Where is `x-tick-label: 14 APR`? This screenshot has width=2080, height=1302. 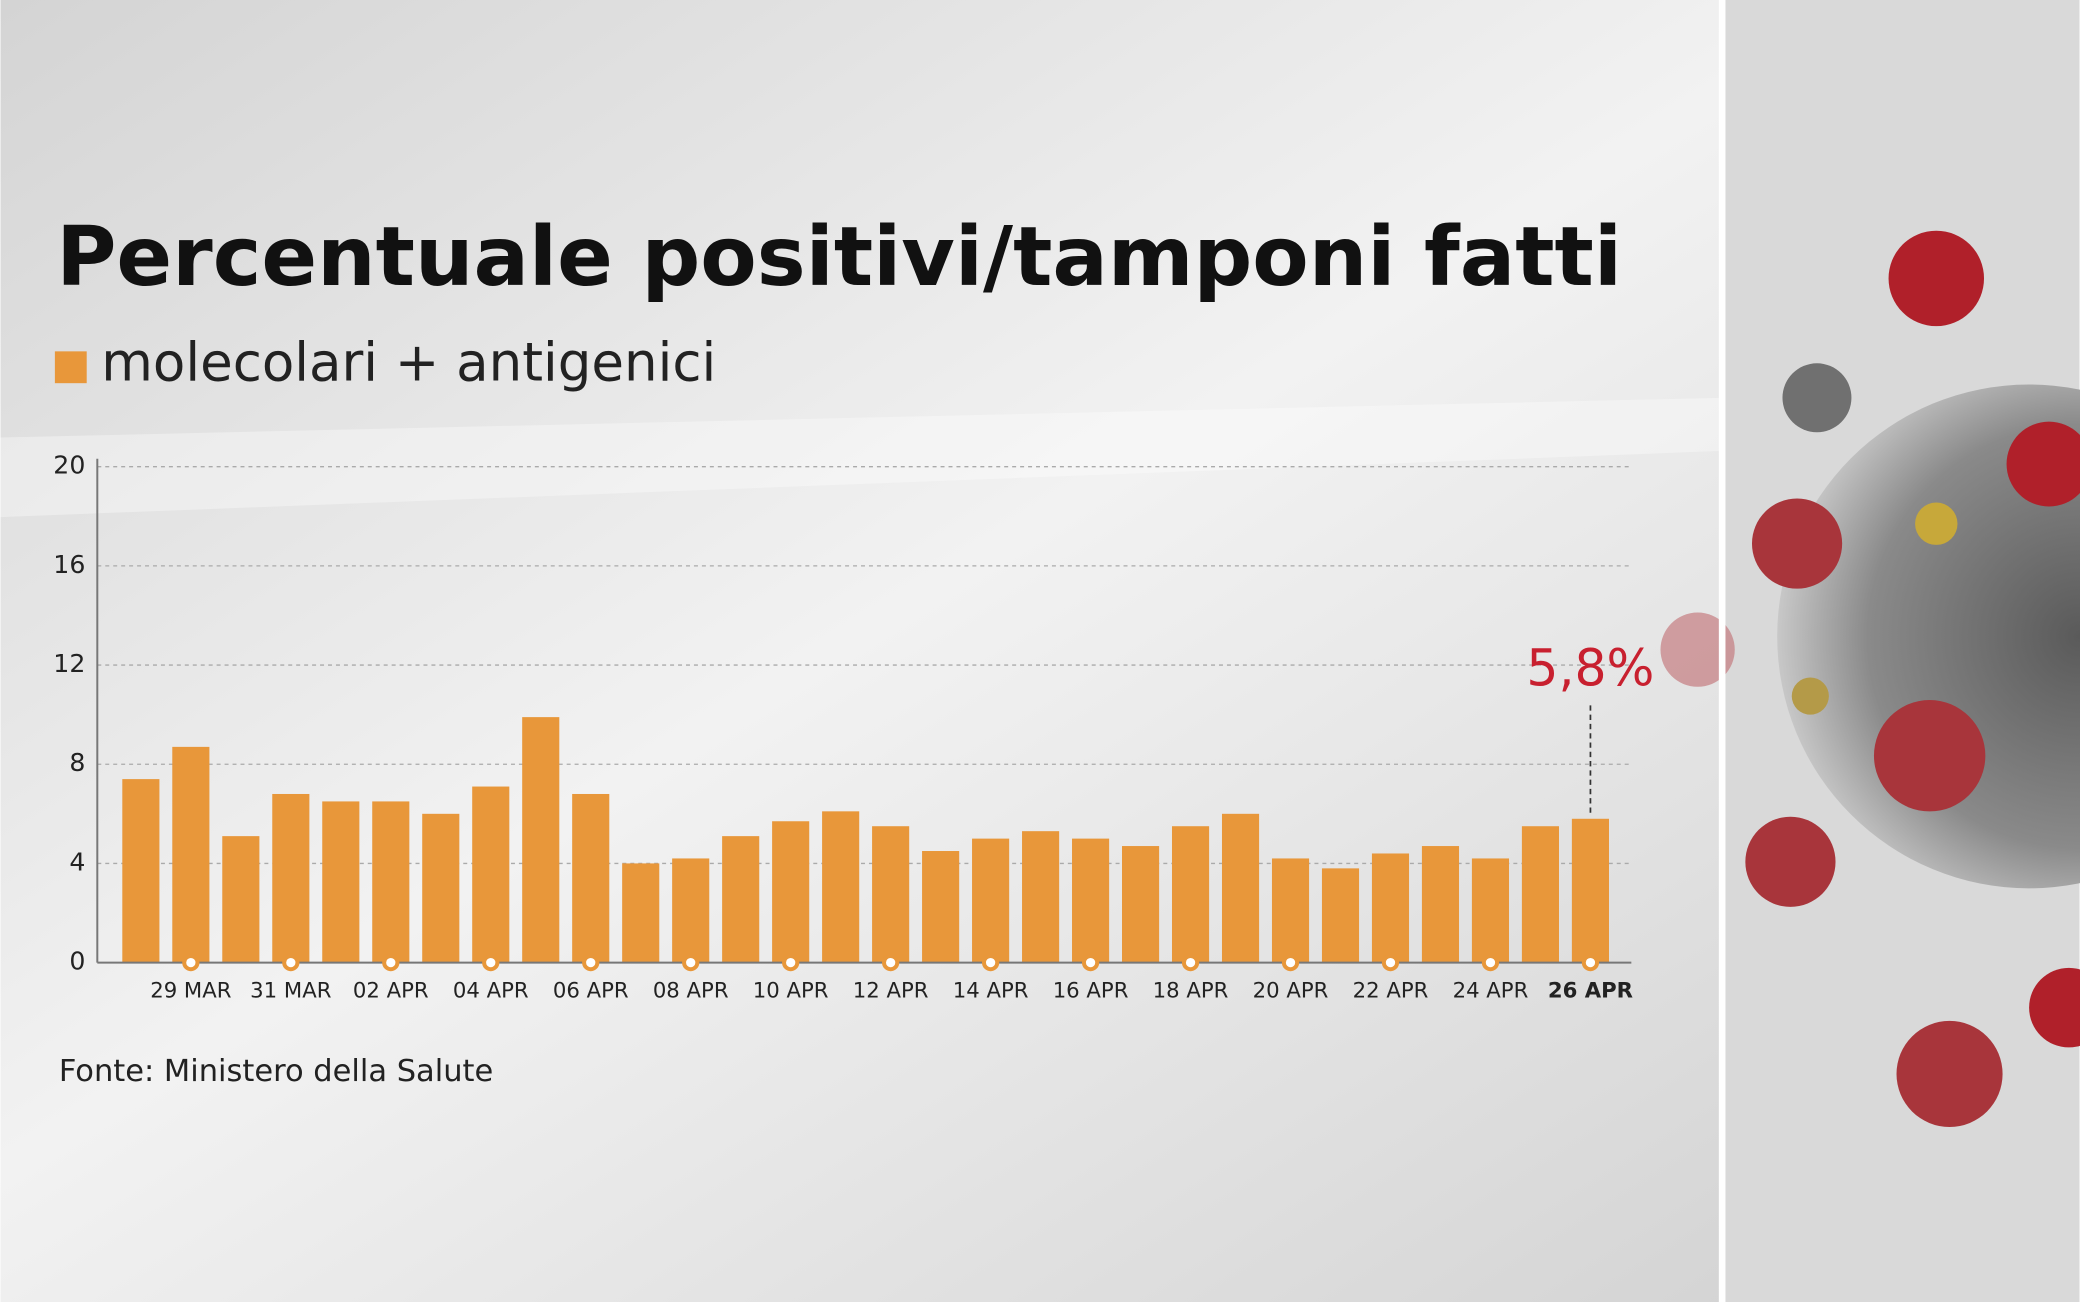
x-tick-label: 14 APR is located at coordinates (991, 991).